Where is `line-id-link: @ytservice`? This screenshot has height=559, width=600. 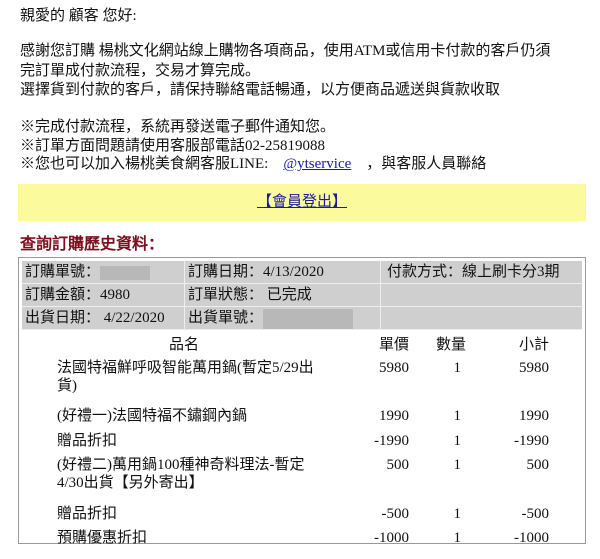
line-id-link: @ytservice is located at coordinates (317, 164).